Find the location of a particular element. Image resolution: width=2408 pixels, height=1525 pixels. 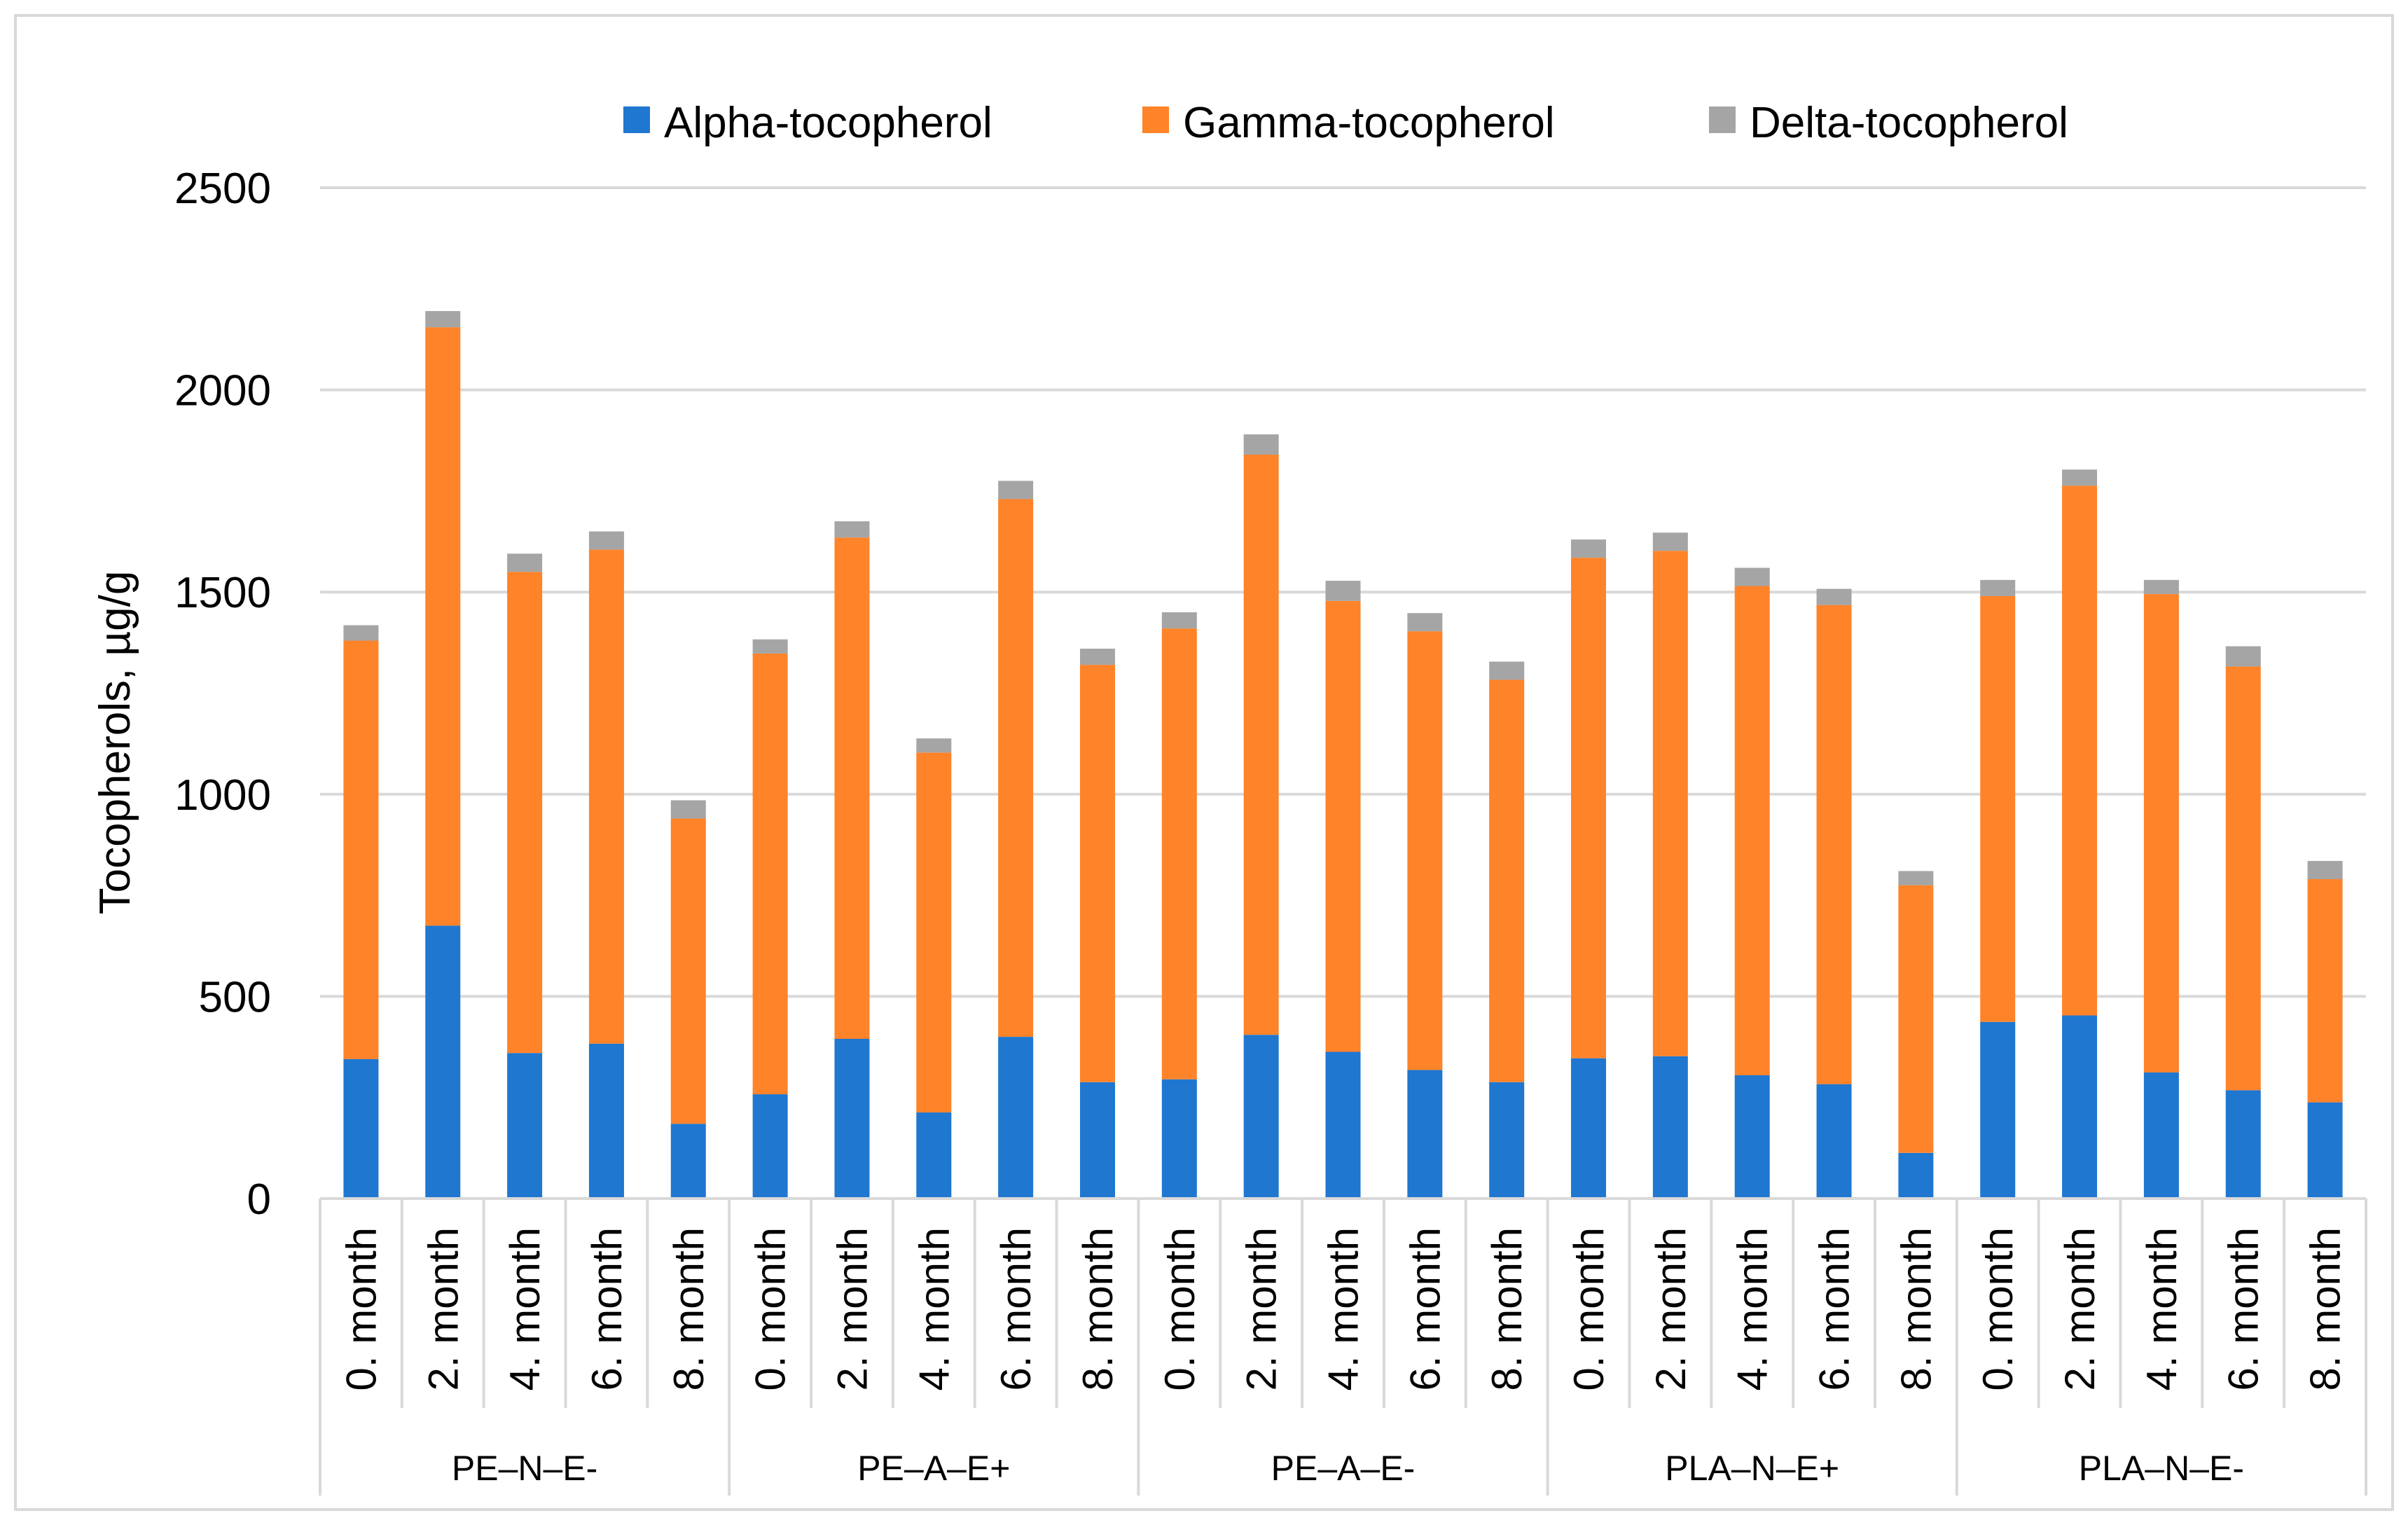

legend-label-delta-tocopherol: Delta-tocopherol is located at coordinates (1909, 123).